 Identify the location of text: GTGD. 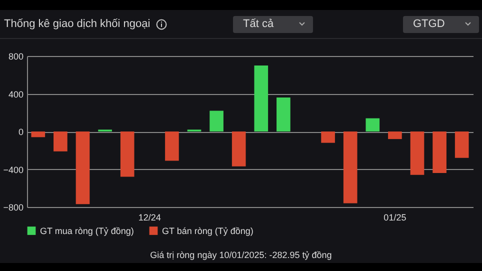
(429, 24).